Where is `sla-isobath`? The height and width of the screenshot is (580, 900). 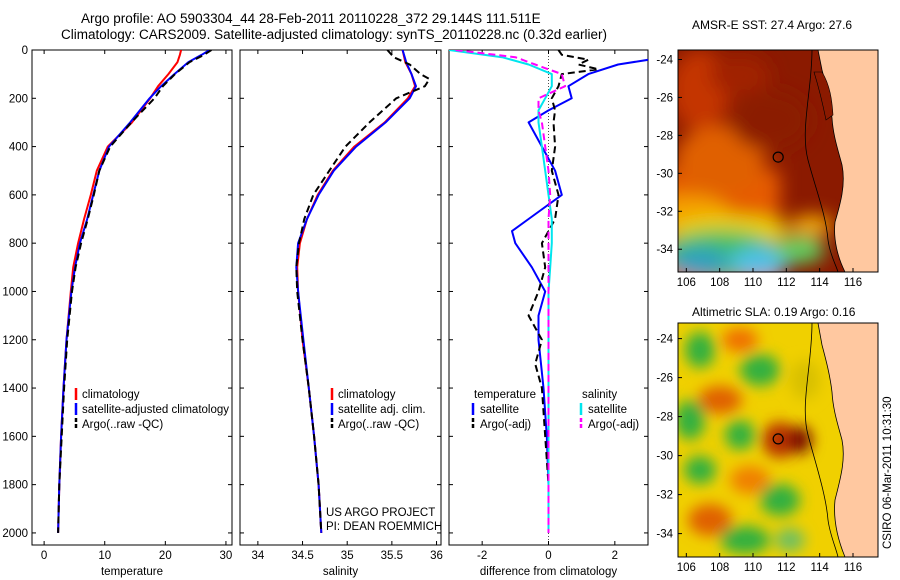
sla-isobath is located at coordinates (821, 440).